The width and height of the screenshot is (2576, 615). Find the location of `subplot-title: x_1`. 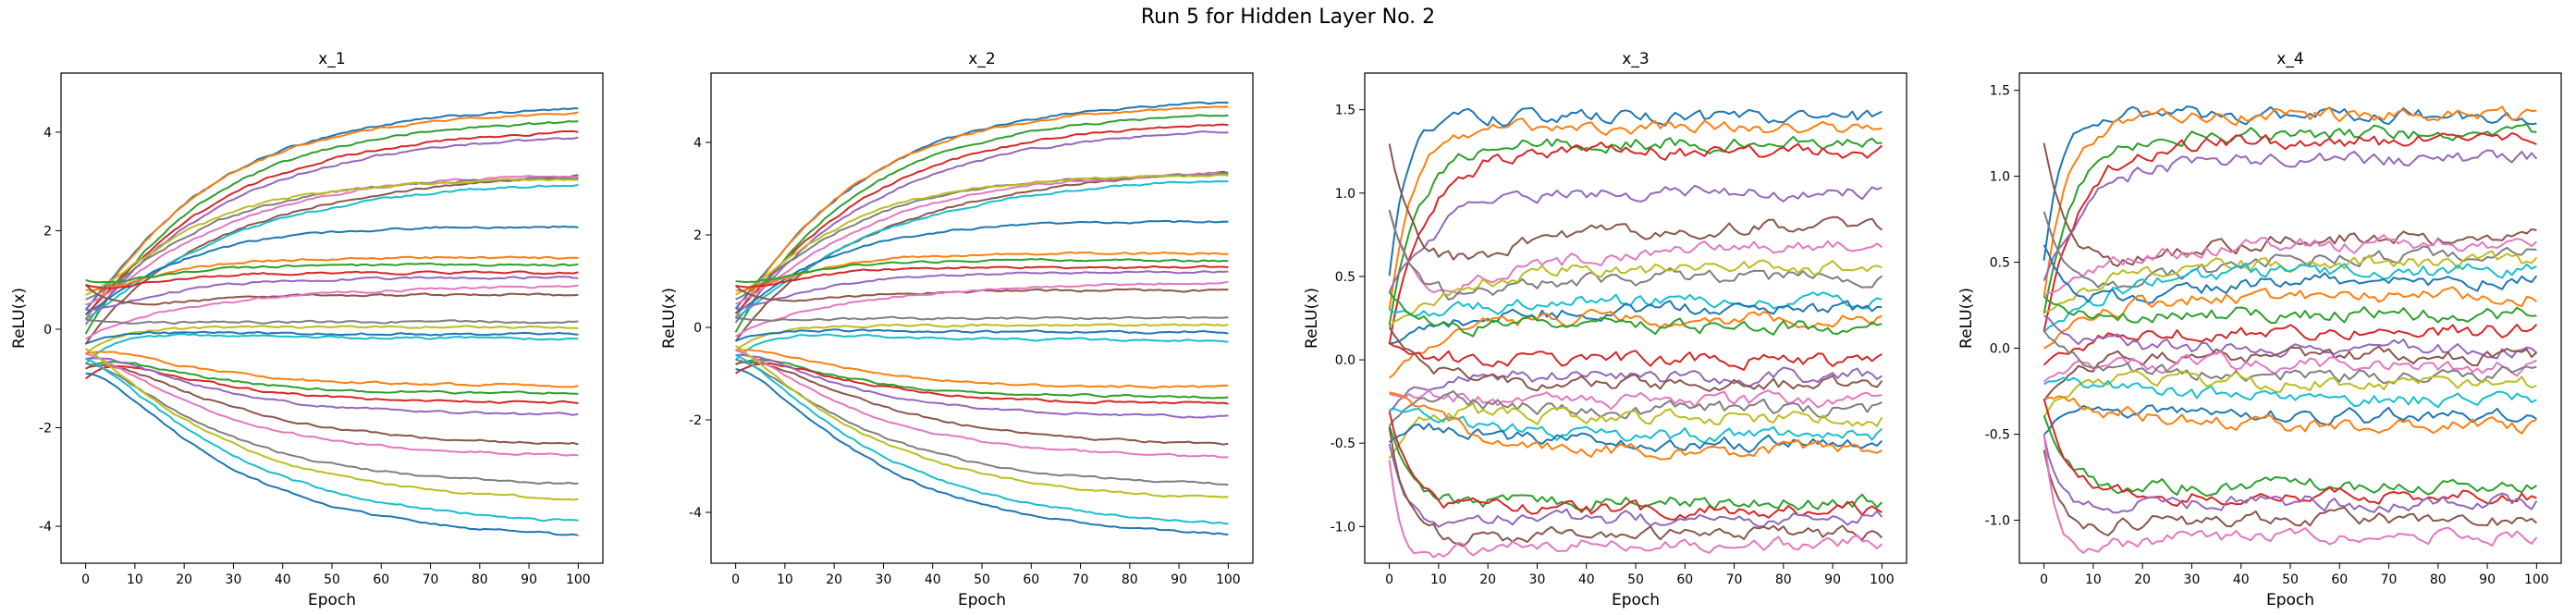

subplot-title: x_1 is located at coordinates (331, 59).